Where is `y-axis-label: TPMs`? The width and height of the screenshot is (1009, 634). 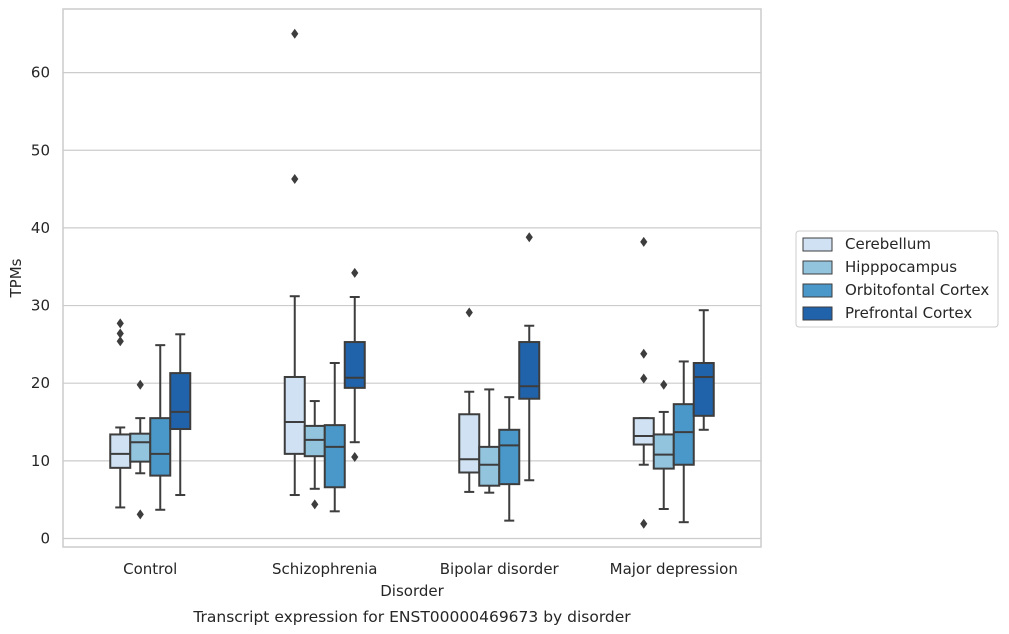 y-axis-label: TPMs is located at coordinates (16, 278).